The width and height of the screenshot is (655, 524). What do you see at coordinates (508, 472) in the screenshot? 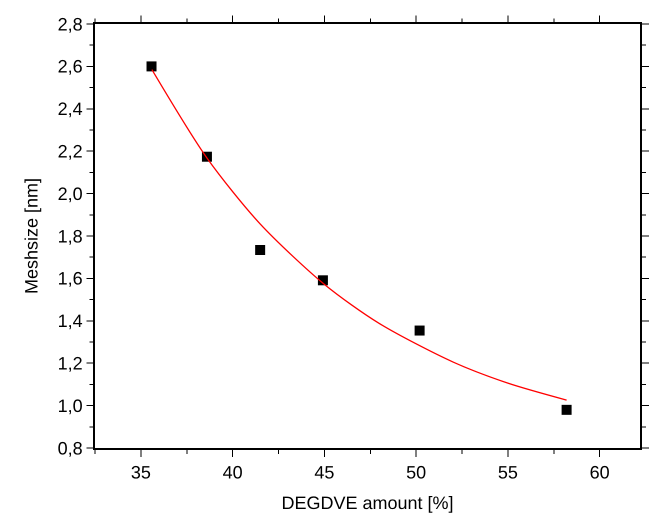
I see `x-tick-label: 55` at bounding box center [508, 472].